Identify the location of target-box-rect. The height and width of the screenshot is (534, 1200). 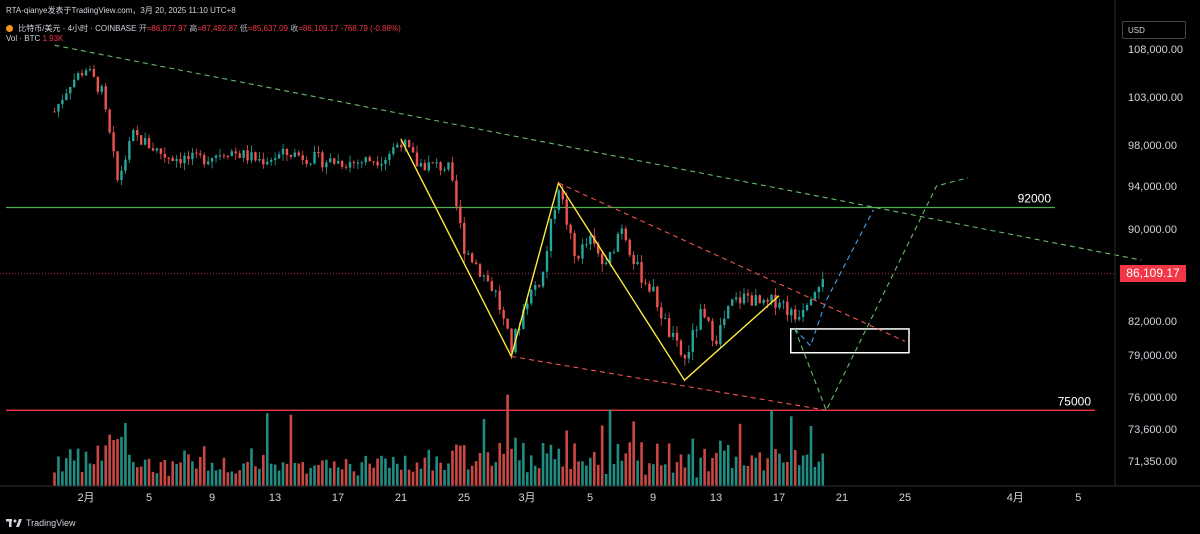
(850, 341).